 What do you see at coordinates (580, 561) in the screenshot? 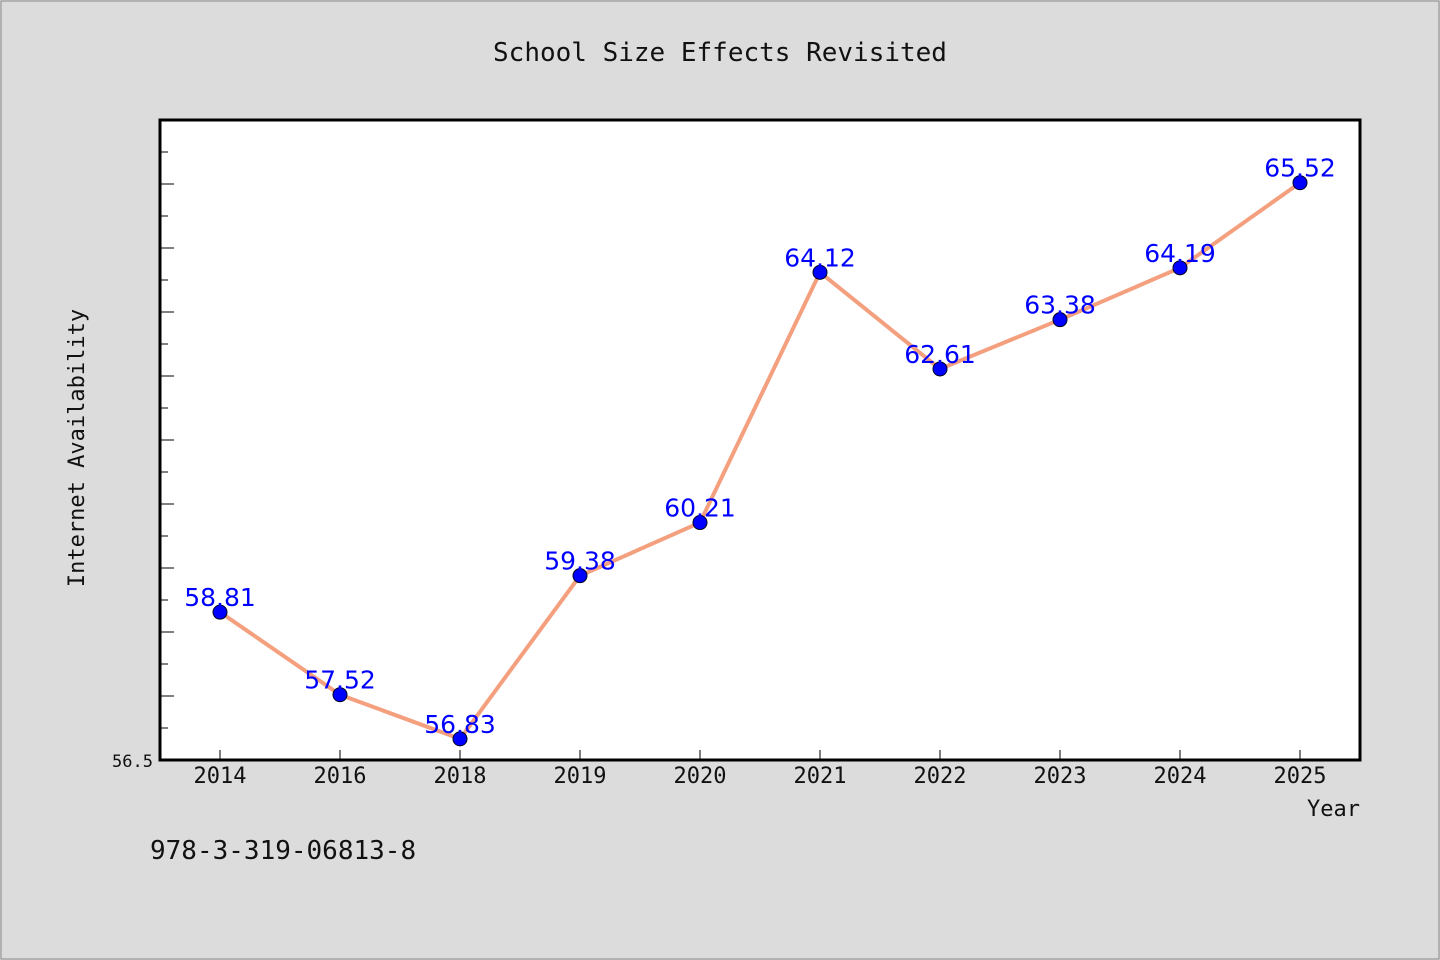
I see `data-label: 59.38` at bounding box center [580, 561].